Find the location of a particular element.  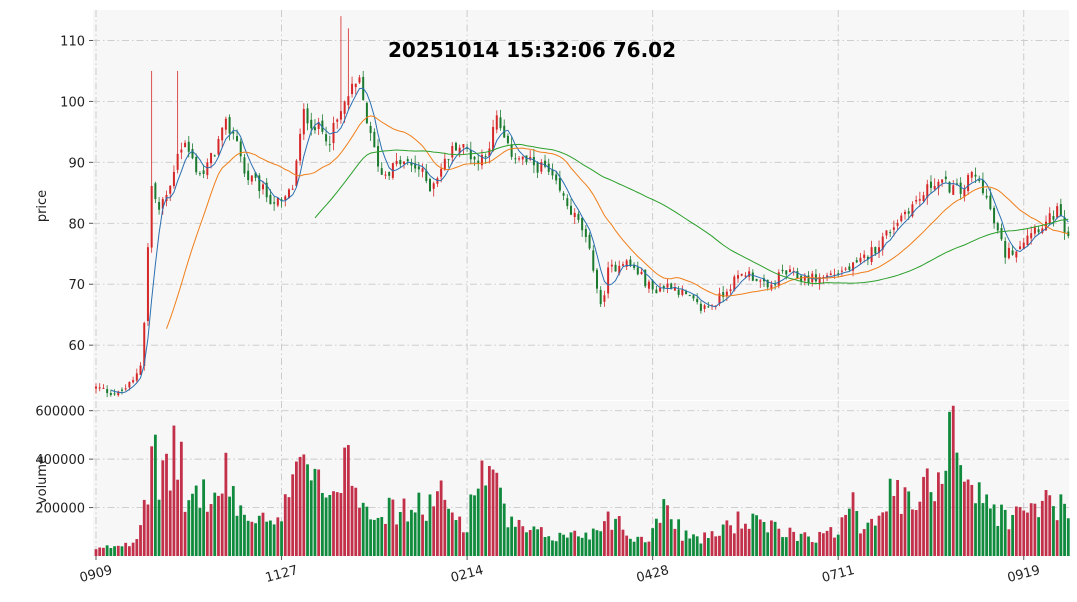

time-tick-label: 0919 is located at coordinates (1024, 574).